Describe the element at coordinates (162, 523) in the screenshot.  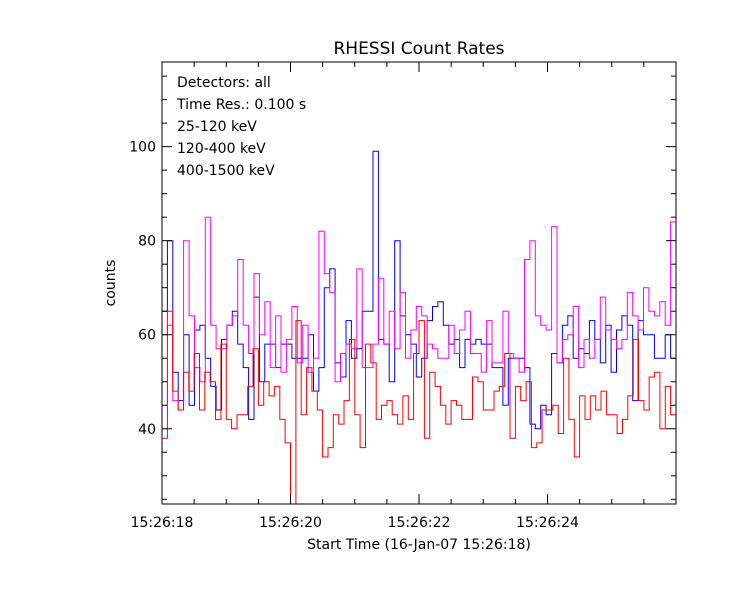
I see `x-tick-label: 15:26:18` at that location.